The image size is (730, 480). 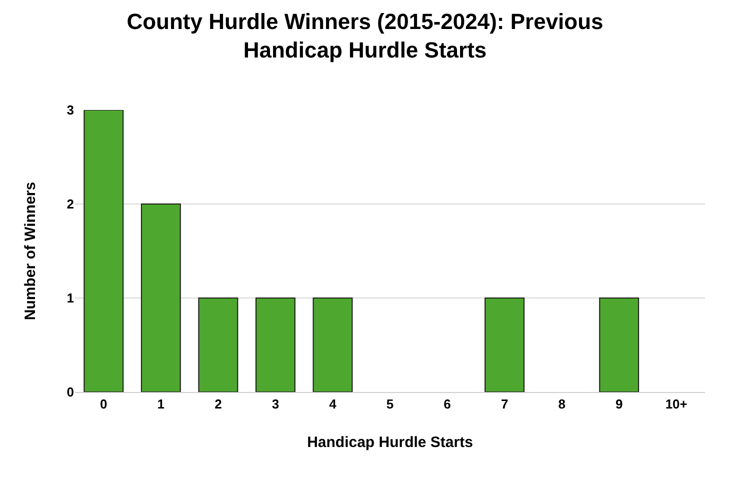 What do you see at coordinates (676, 404) in the screenshot?
I see `x-tick-label: 10+` at bounding box center [676, 404].